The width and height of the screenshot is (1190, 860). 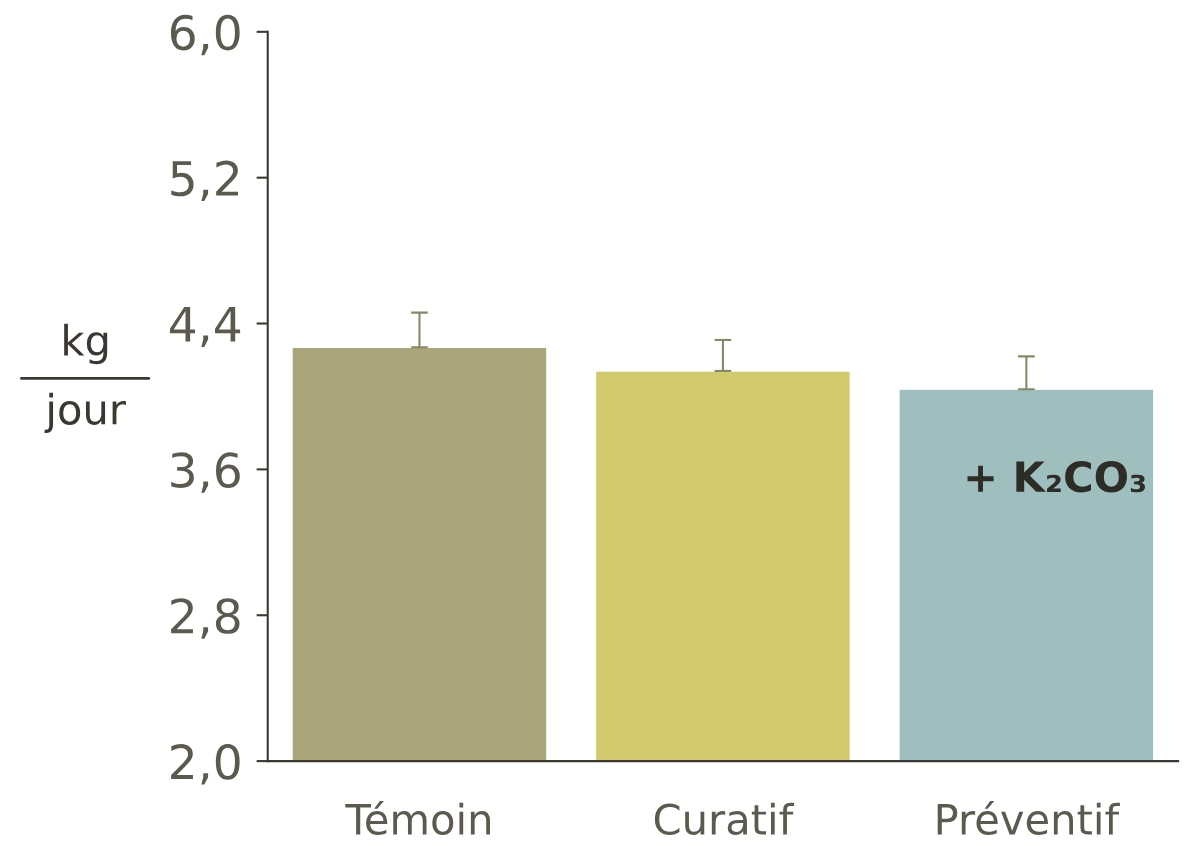 What do you see at coordinates (205, 618) in the screenshot?
I see `y-tick-label: 2,8` at bounding box center [205, 618].